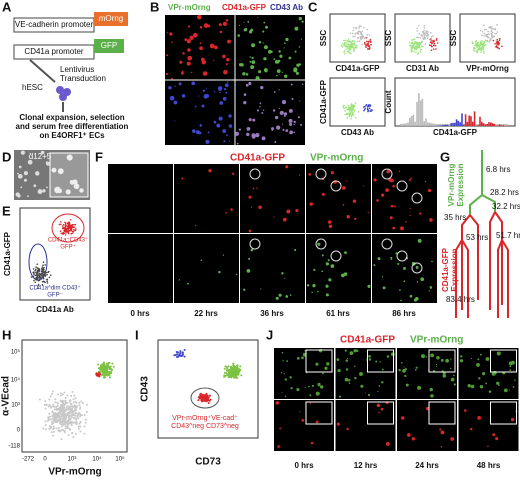 This screenshot has height=485, width=520. Describe the element at coordinates (206, 313) in the screenshot. I see `time-label: 22 hrs` at that location.